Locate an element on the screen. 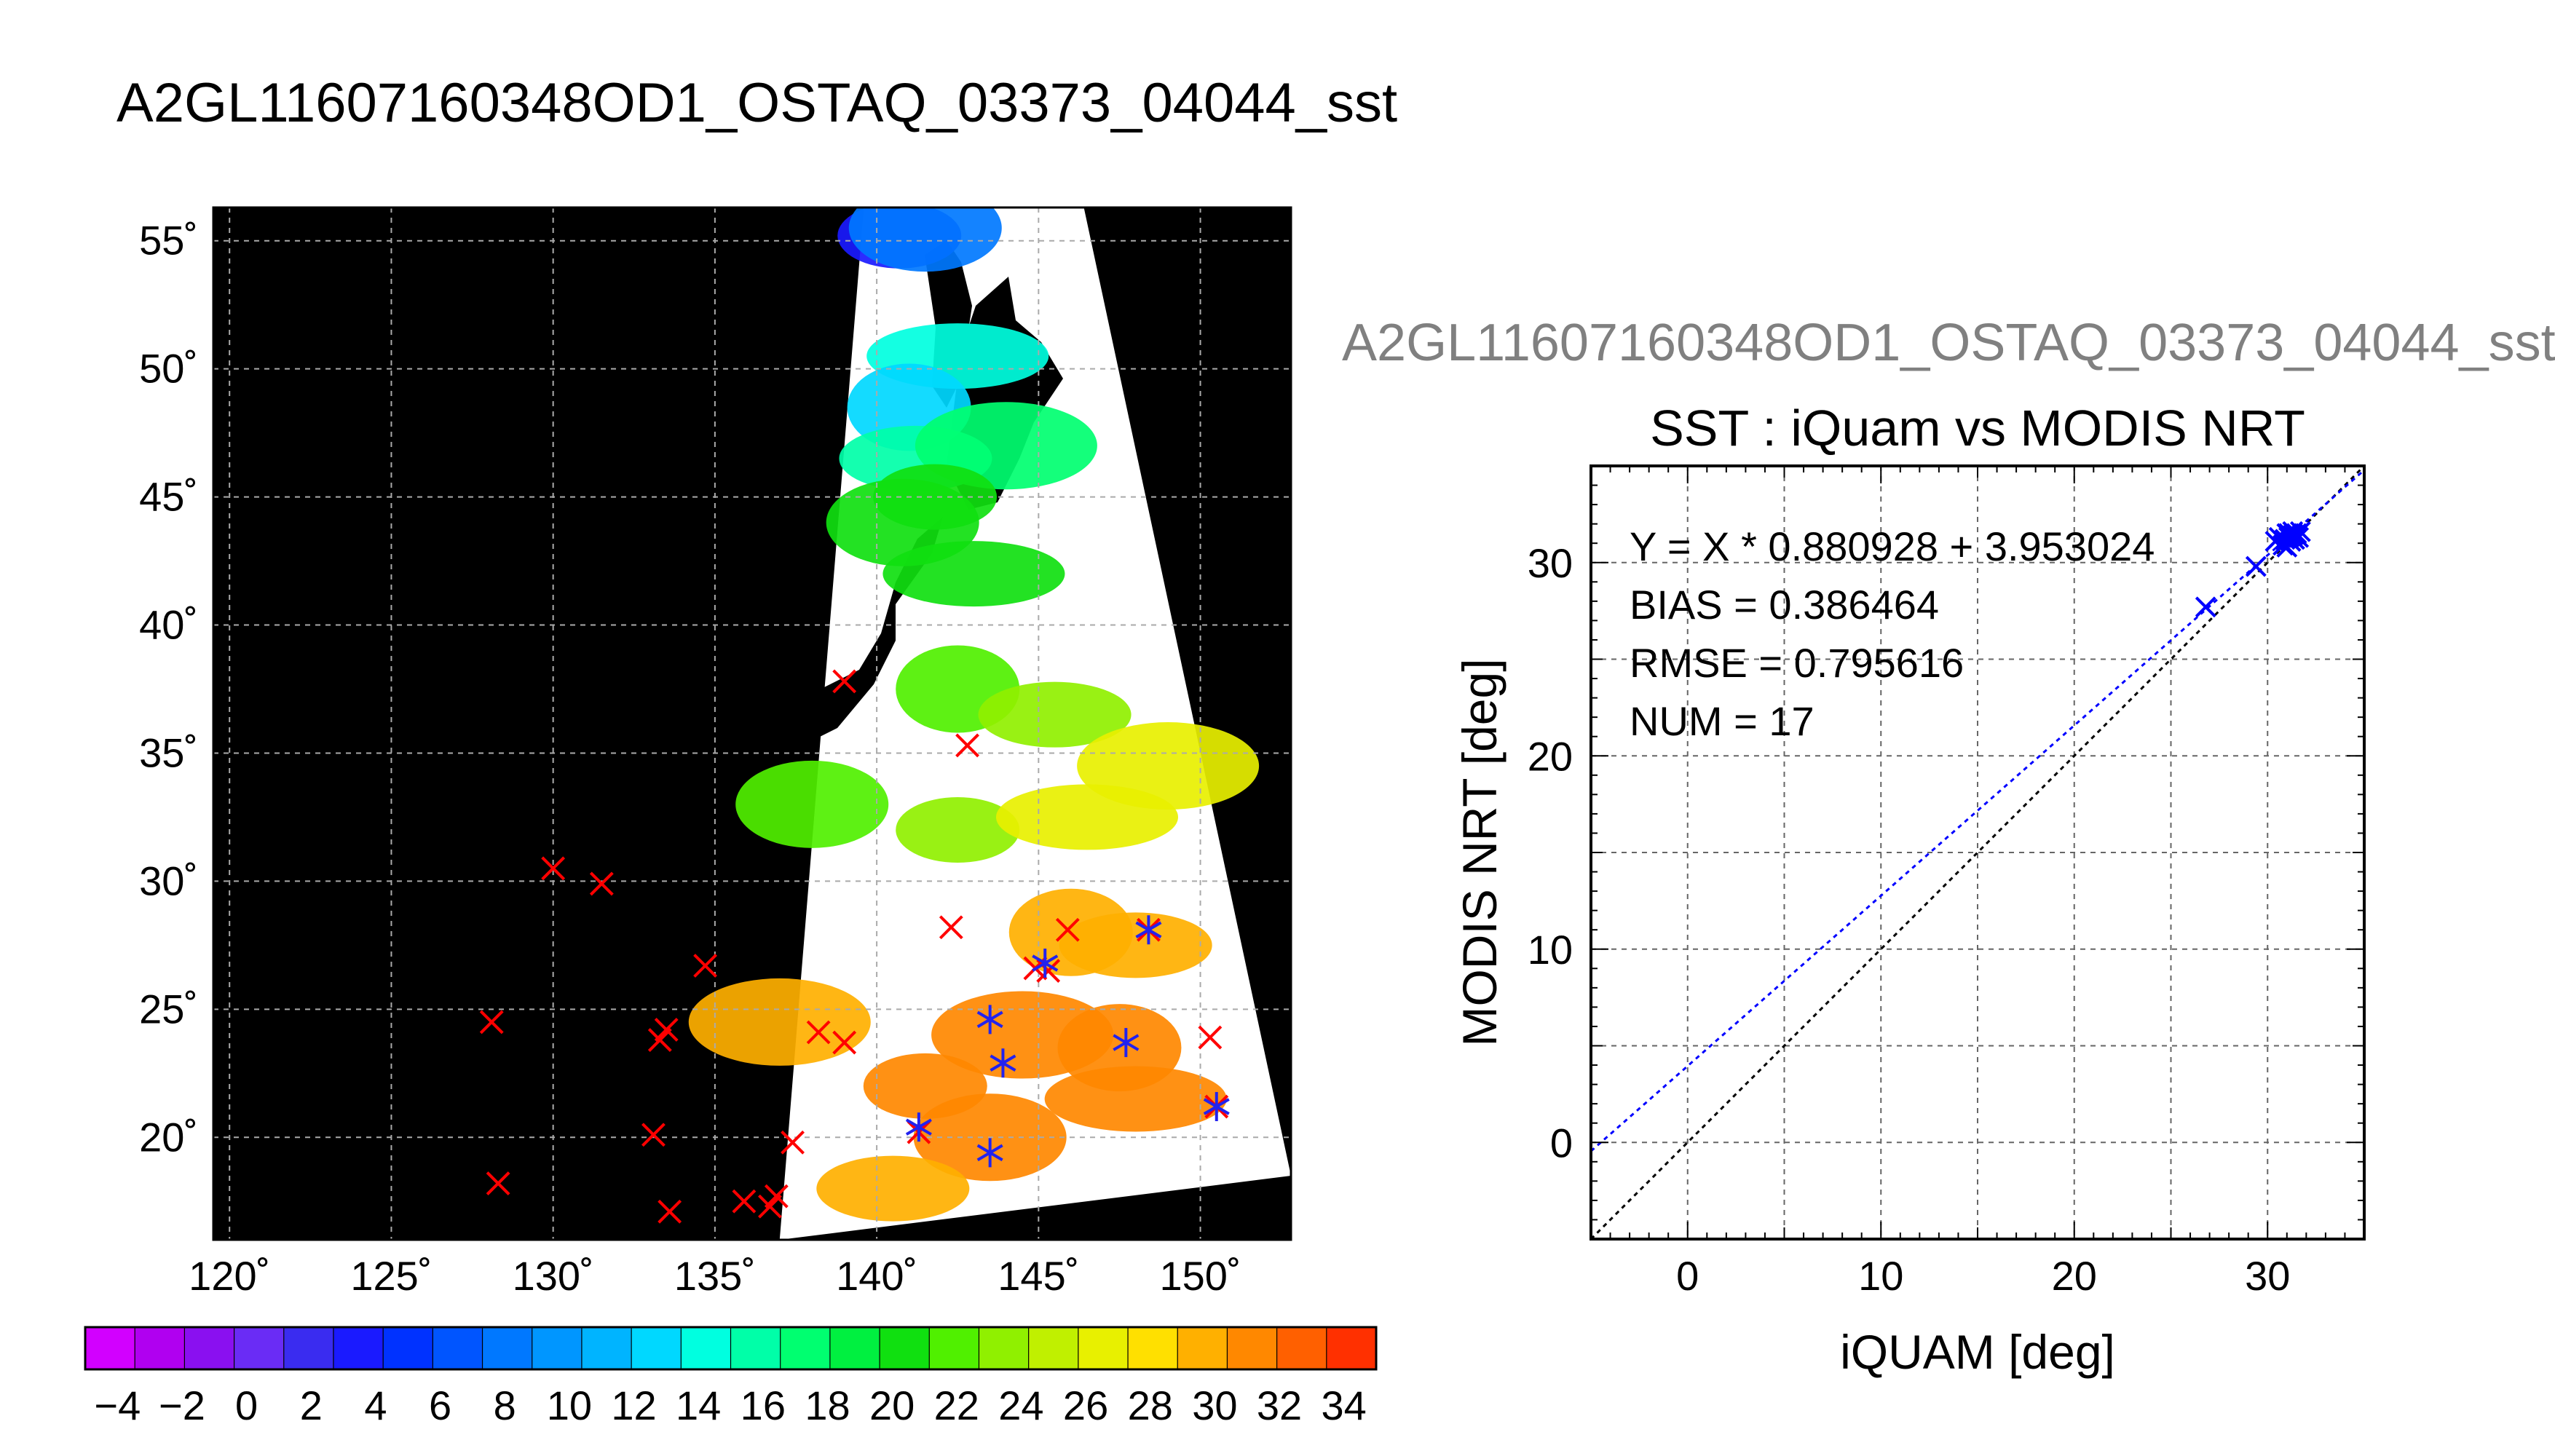 Image resolution: width=2555 pixels, height=1456 pixels. map-y-tick-label: 55˚ is located at coordinates (168, 241).